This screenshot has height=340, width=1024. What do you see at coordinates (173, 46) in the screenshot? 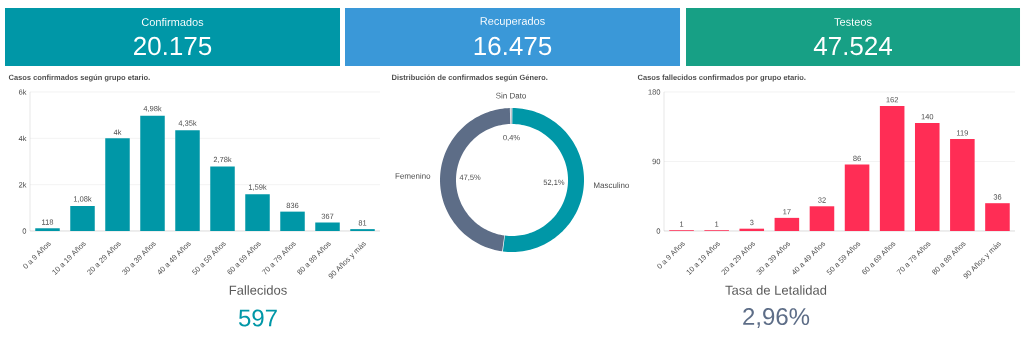
I see `text: 20.175` at bounding box center [173, 46].